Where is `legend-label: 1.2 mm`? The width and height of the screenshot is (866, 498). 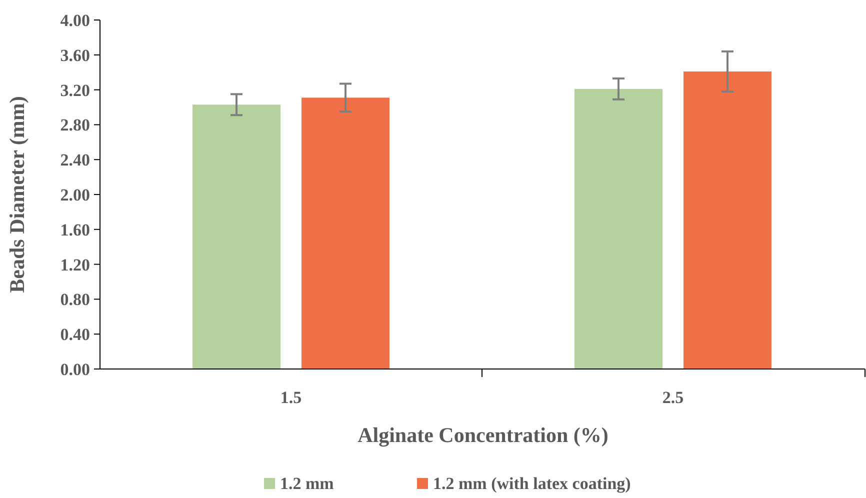 legend-label: 1.2 mm is located at coordinates (307, 483).